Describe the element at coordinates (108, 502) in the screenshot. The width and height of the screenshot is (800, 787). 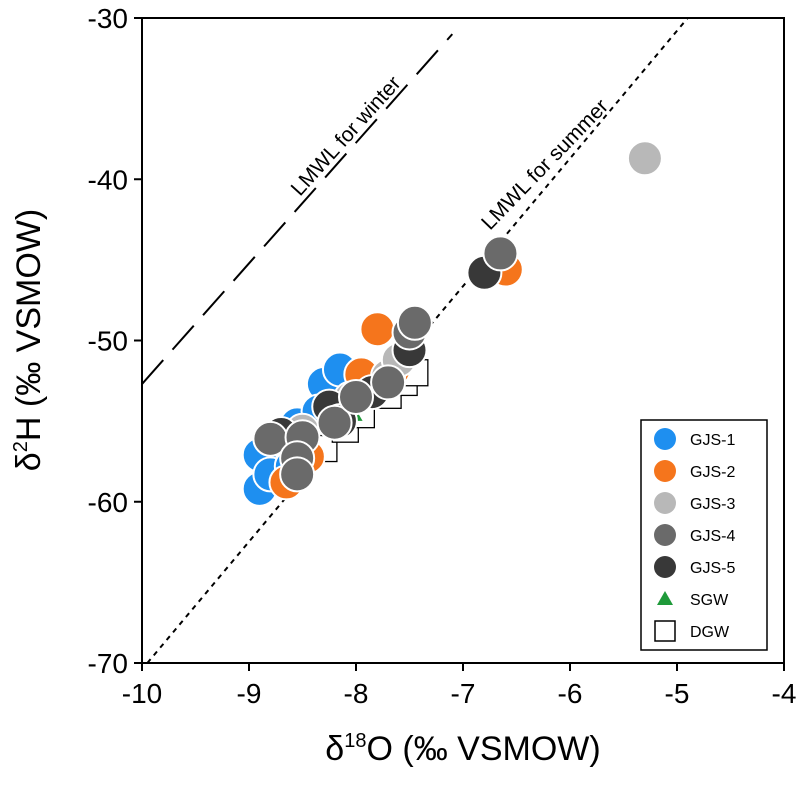
I see `y-tick-label: -60` at that location.